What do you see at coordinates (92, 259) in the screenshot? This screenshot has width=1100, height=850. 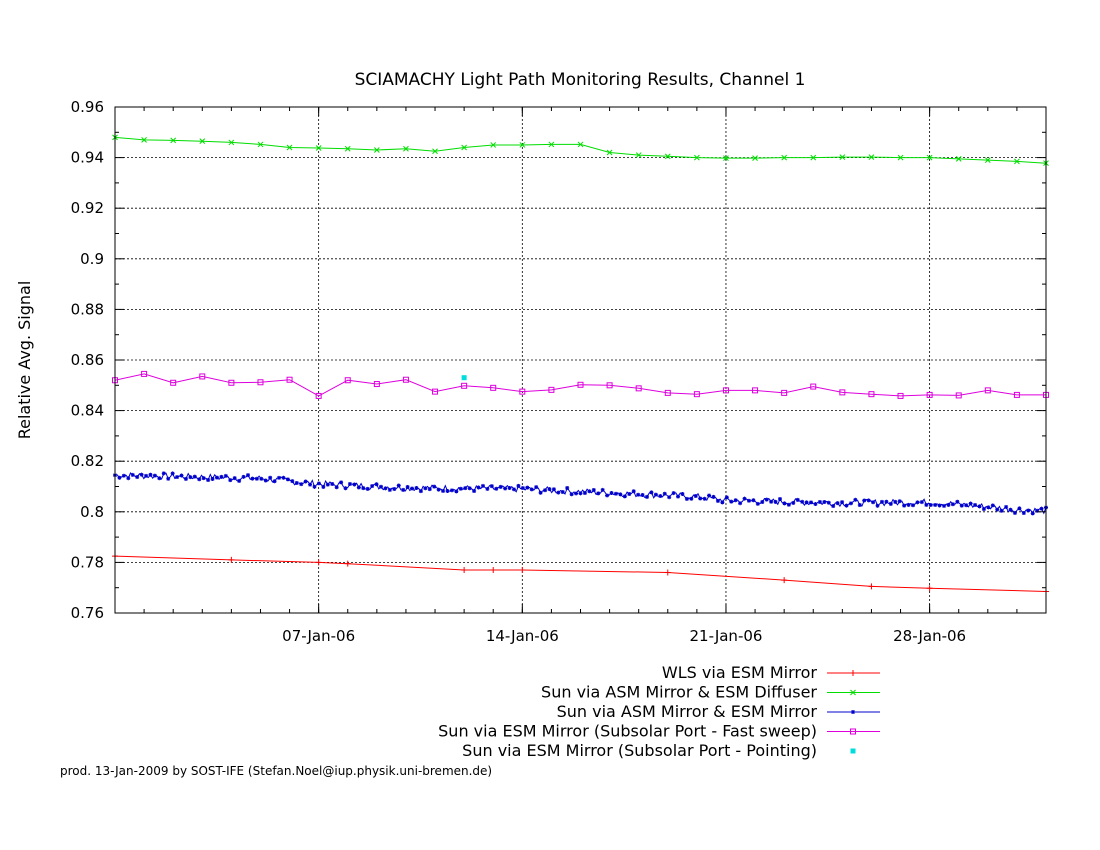 I see `y-tick-label: 0.9` at bounding box center [92, 259].